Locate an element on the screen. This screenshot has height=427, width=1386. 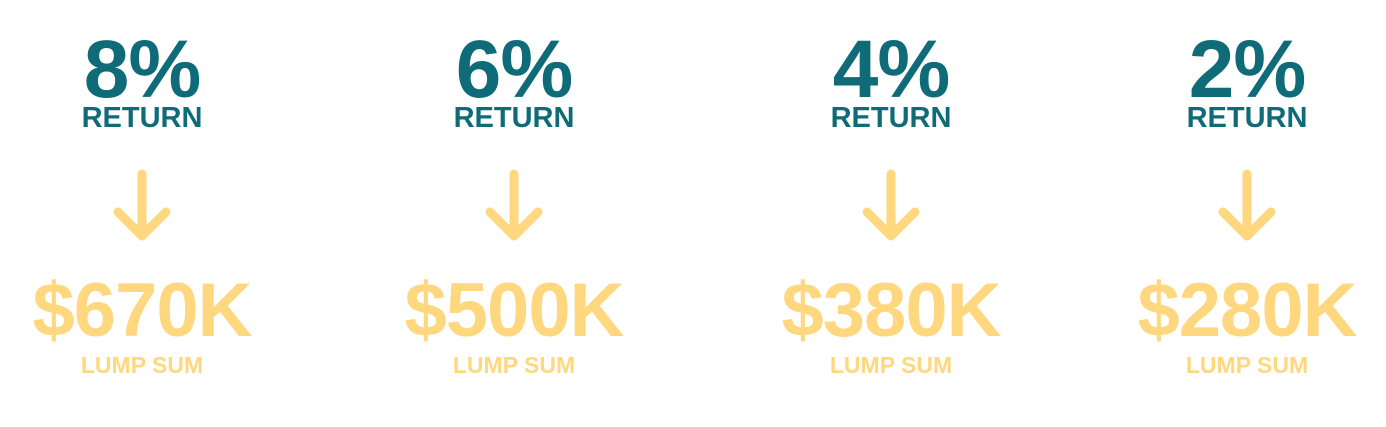
lump-sum-amount: $670K is located at coordinates (142, 310).